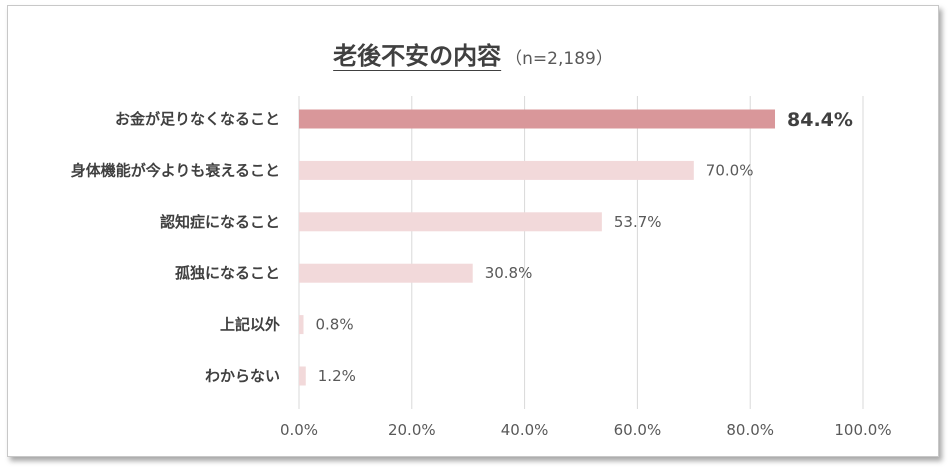  What do you see at coordinates (250, 325) in the screenshot?
I see `category-label: 上記以外` at bounding box center [250, 325].